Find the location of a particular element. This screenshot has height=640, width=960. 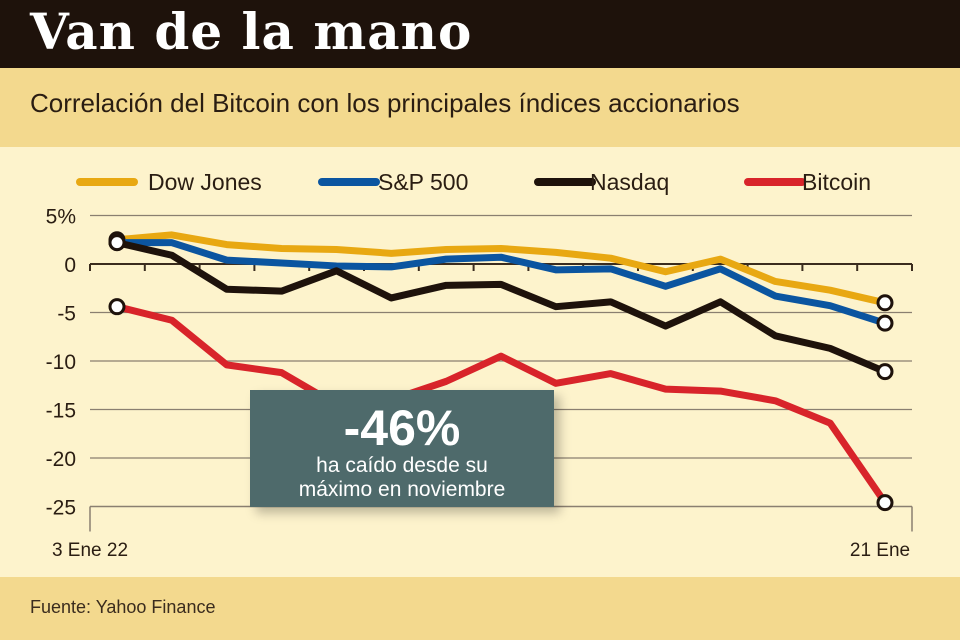

y-tick-label: -20 is located at coordinates (61, 459).